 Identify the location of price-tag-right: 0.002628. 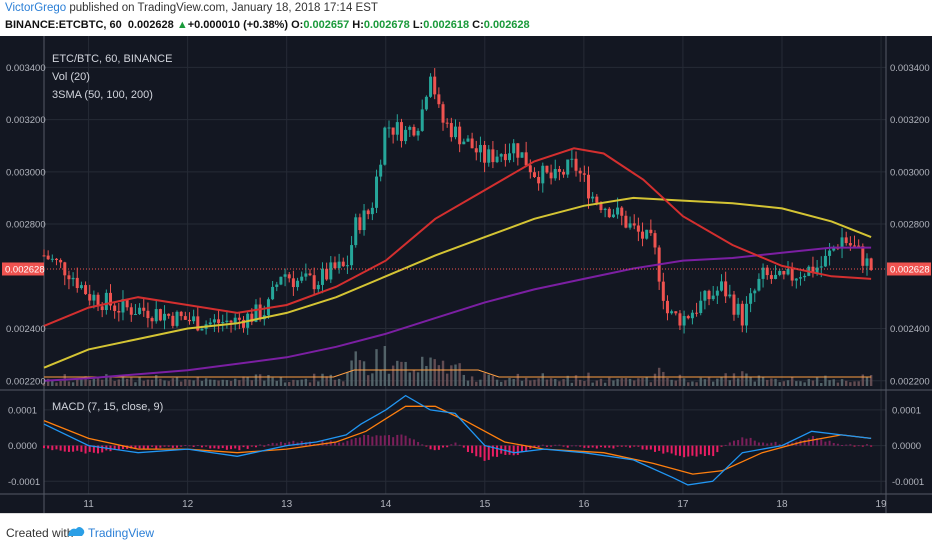
(909, 269).